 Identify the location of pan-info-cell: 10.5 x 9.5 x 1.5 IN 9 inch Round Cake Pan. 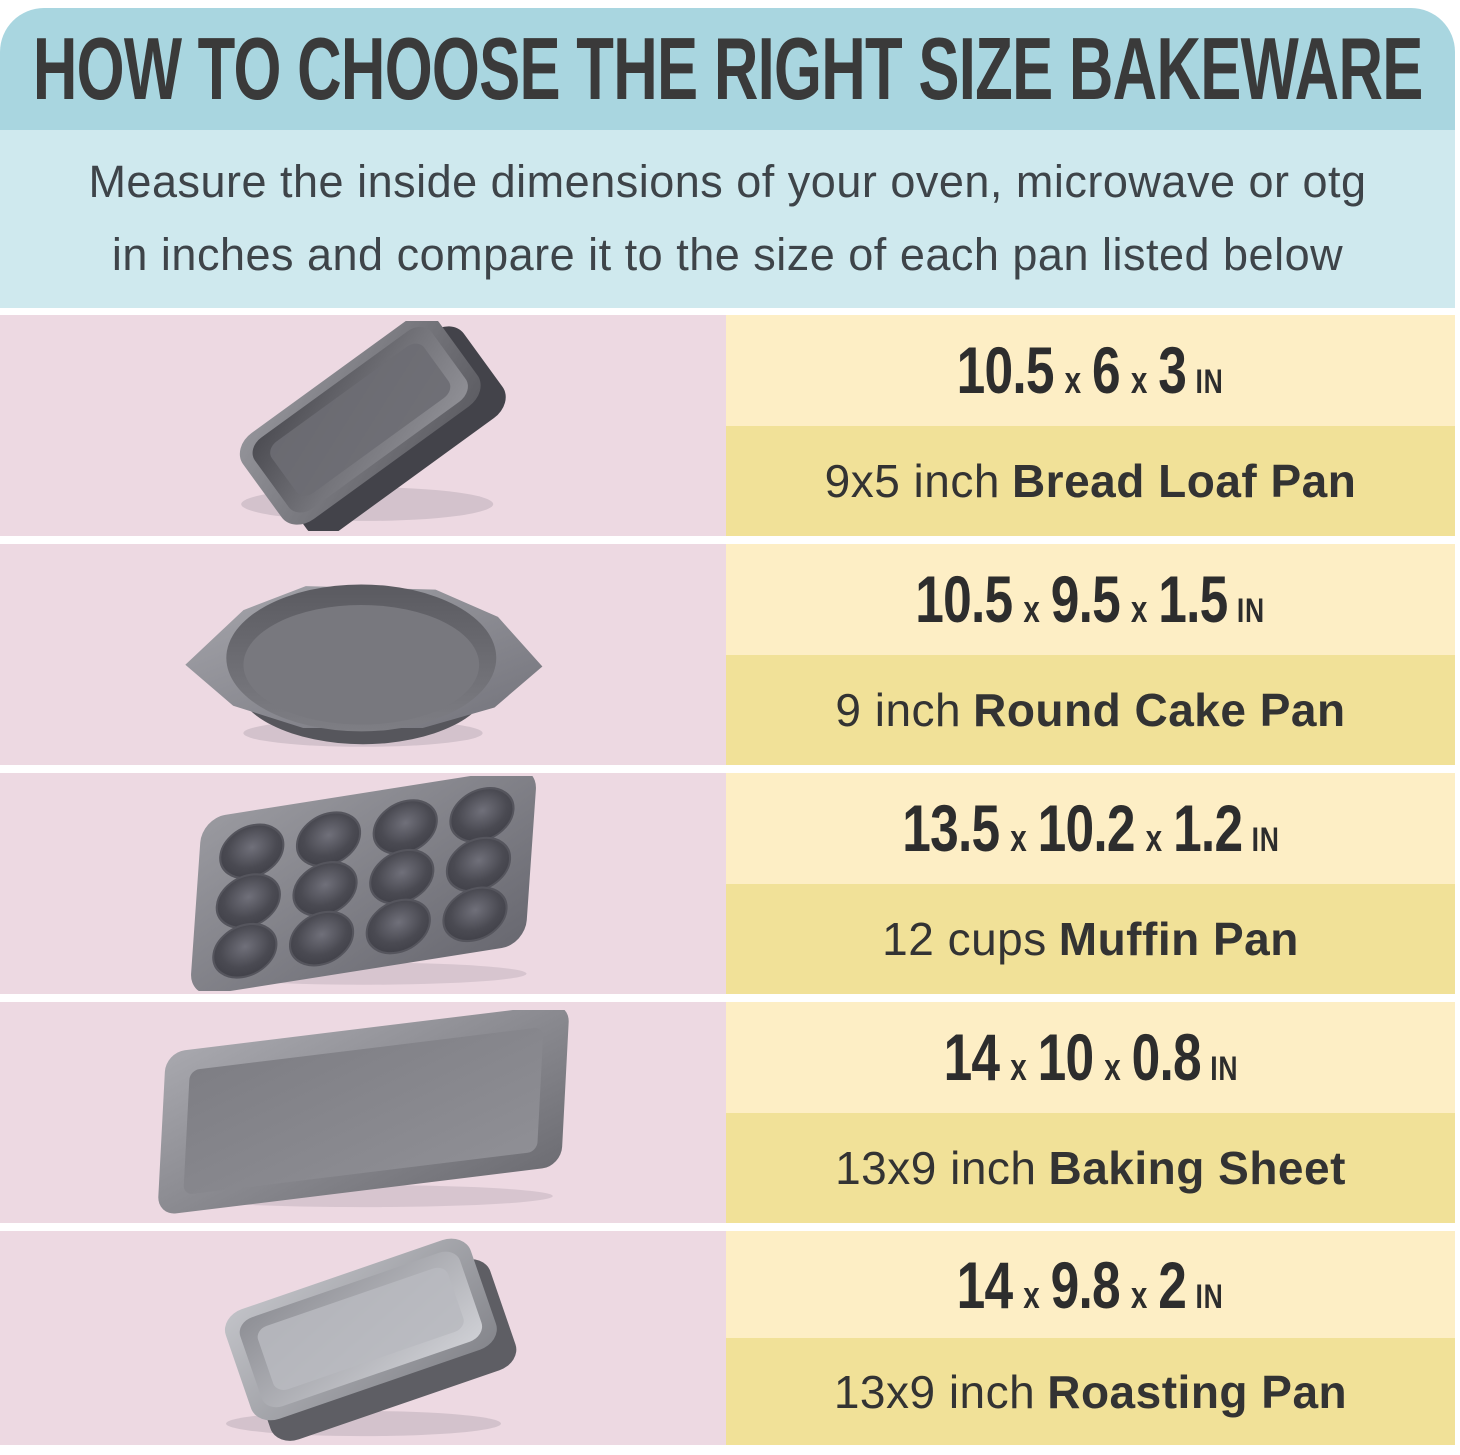
(1090, 654).